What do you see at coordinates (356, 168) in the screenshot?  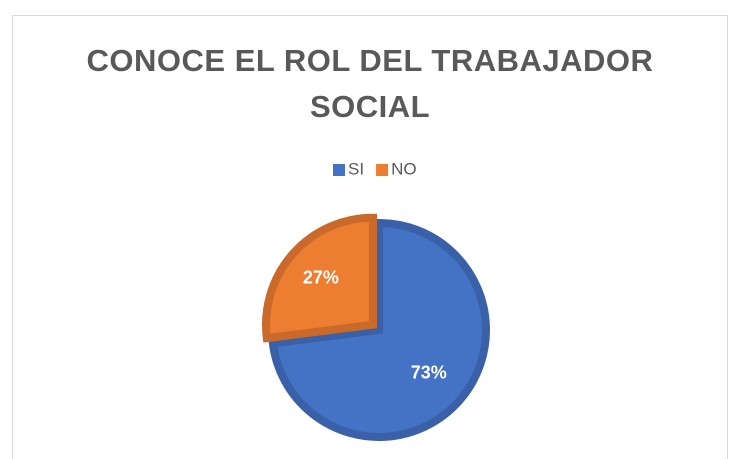 I see `legend-label: SI` at bounding box center [356, 168].